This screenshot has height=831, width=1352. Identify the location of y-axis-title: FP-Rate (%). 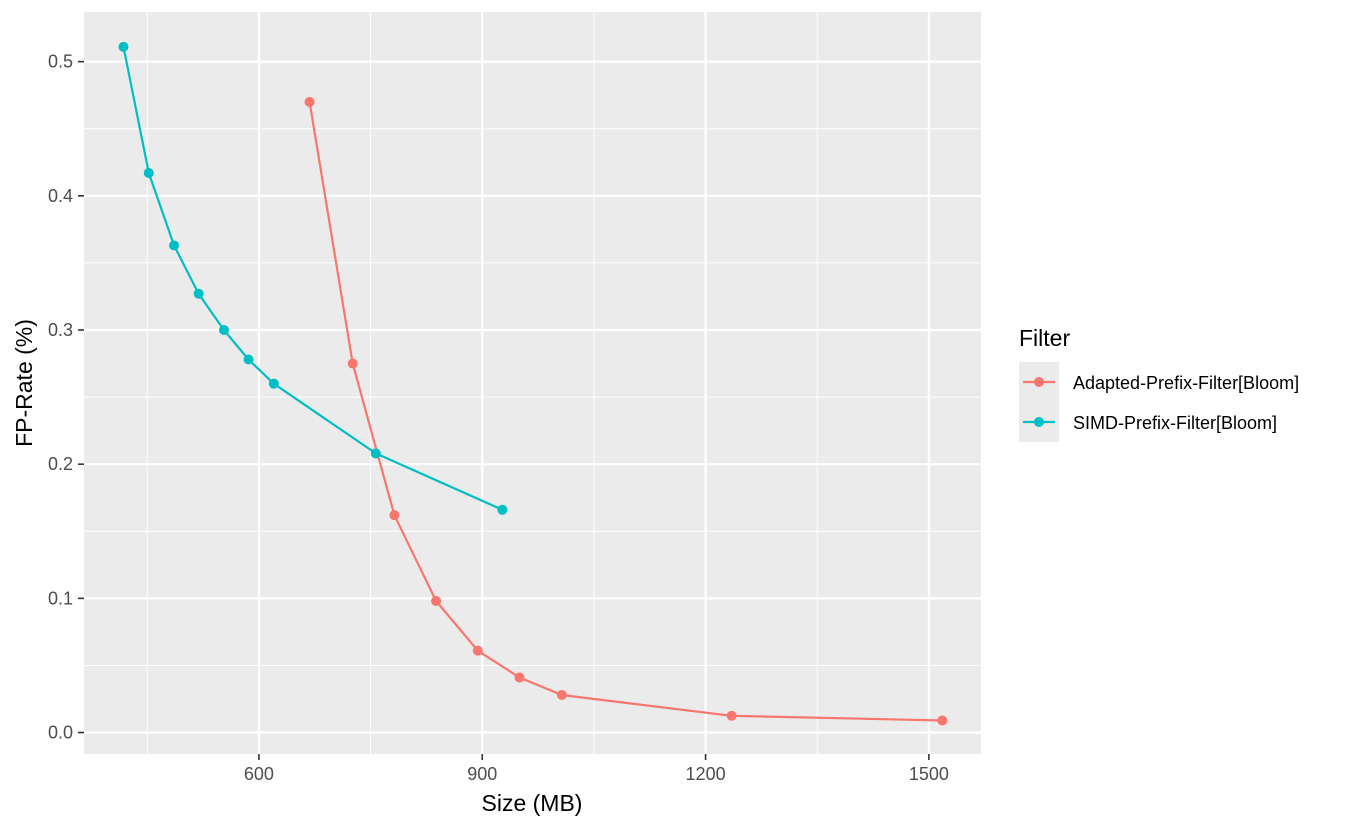
(24, 383).